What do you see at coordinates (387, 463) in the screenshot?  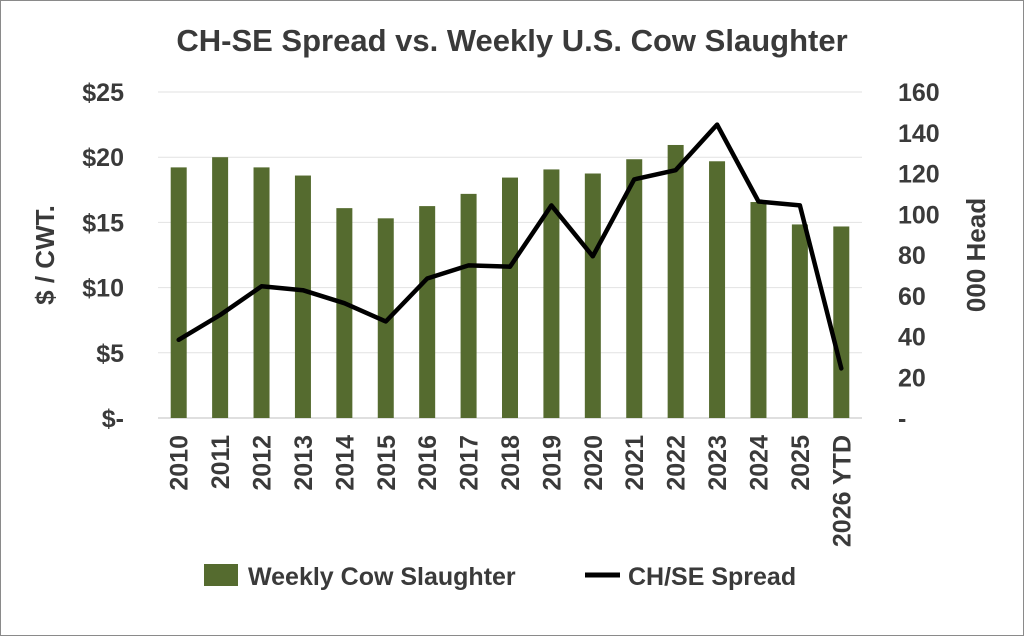 I see `x-tick-label: 2015` at bounding box center [387, 463].